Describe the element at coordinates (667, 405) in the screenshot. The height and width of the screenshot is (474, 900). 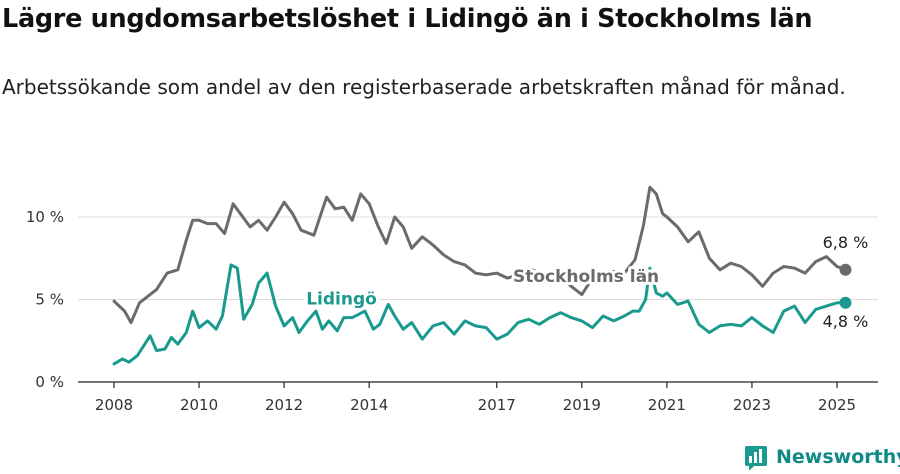
I see `x-tick-label: 2021` at that location.